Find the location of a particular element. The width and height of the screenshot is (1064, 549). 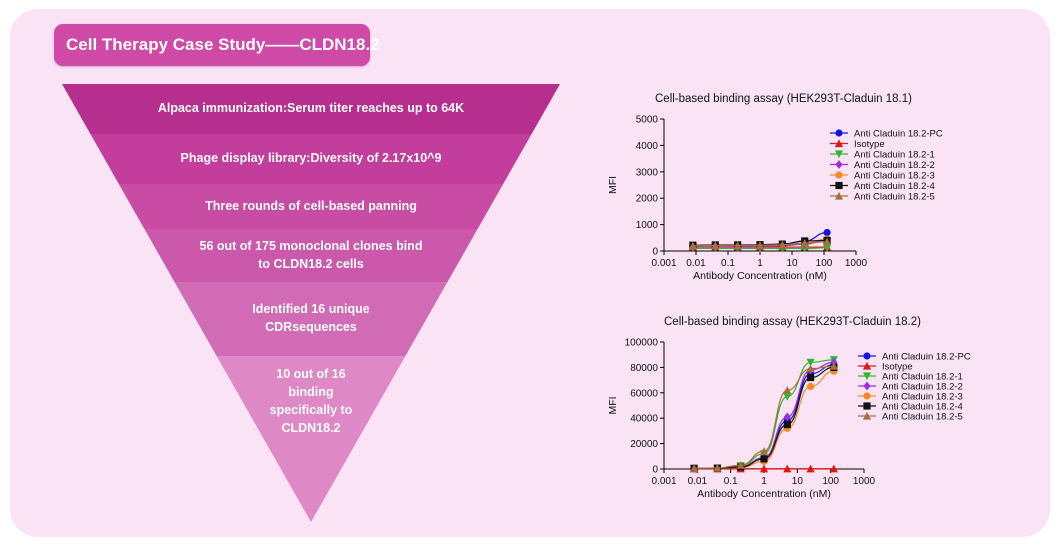

y-tick-label: 2000 is located at coordinates (647, 199).